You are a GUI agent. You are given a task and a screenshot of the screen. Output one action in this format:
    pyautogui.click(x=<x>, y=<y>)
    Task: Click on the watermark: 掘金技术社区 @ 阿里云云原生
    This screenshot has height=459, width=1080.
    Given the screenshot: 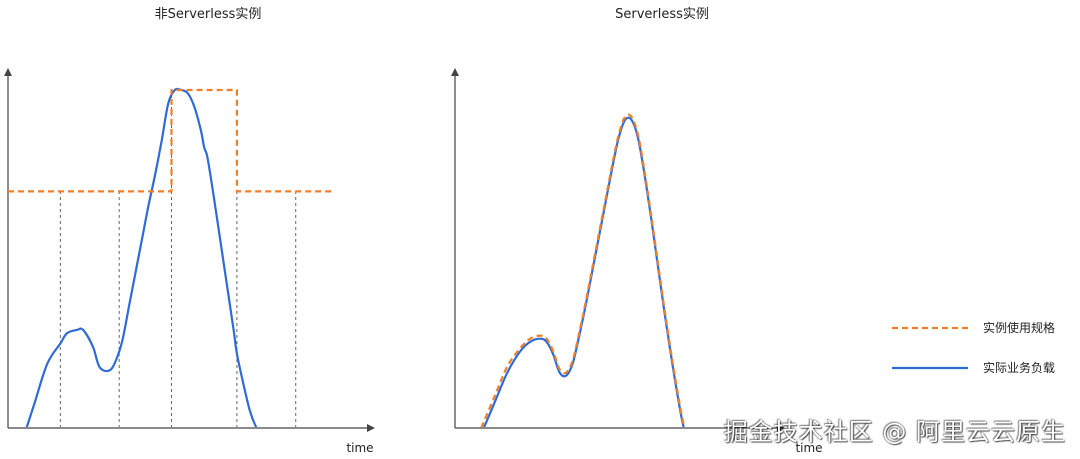 What is the action you would take?
    pyautogui.click(x=894, y=432)
    